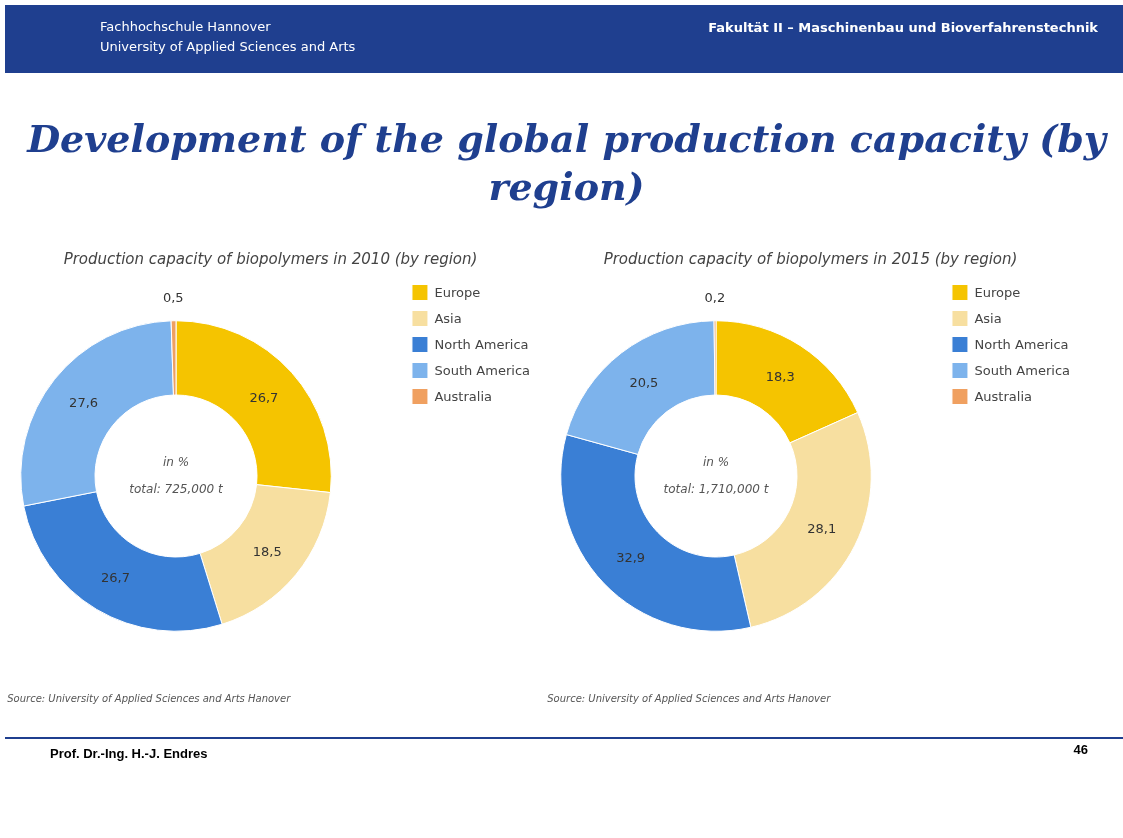 This screenshot has width=1123, height=838. What do you see at coordinates (267, 551) in the screenshot?
I see `data-label: 18,5` at bounding box center [267, 551].